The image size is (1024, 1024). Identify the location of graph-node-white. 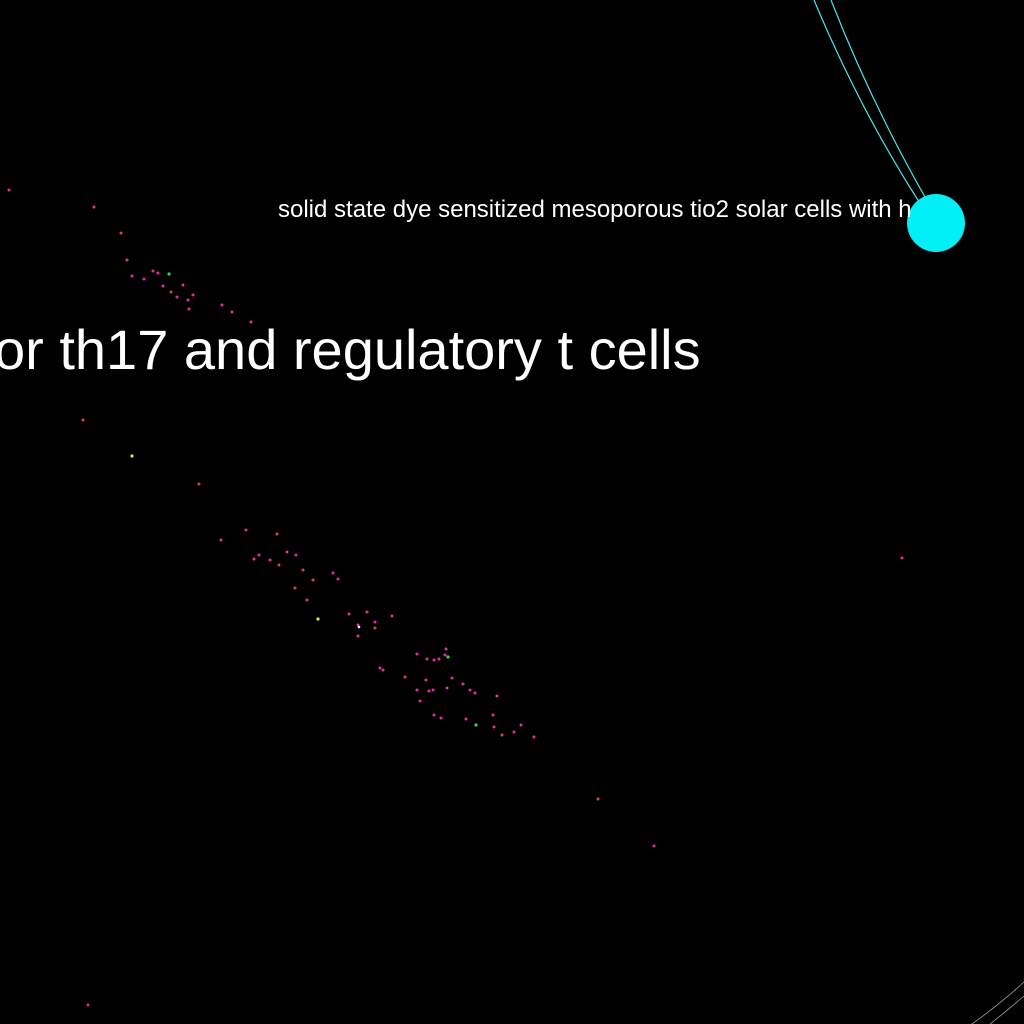
(359, 627).